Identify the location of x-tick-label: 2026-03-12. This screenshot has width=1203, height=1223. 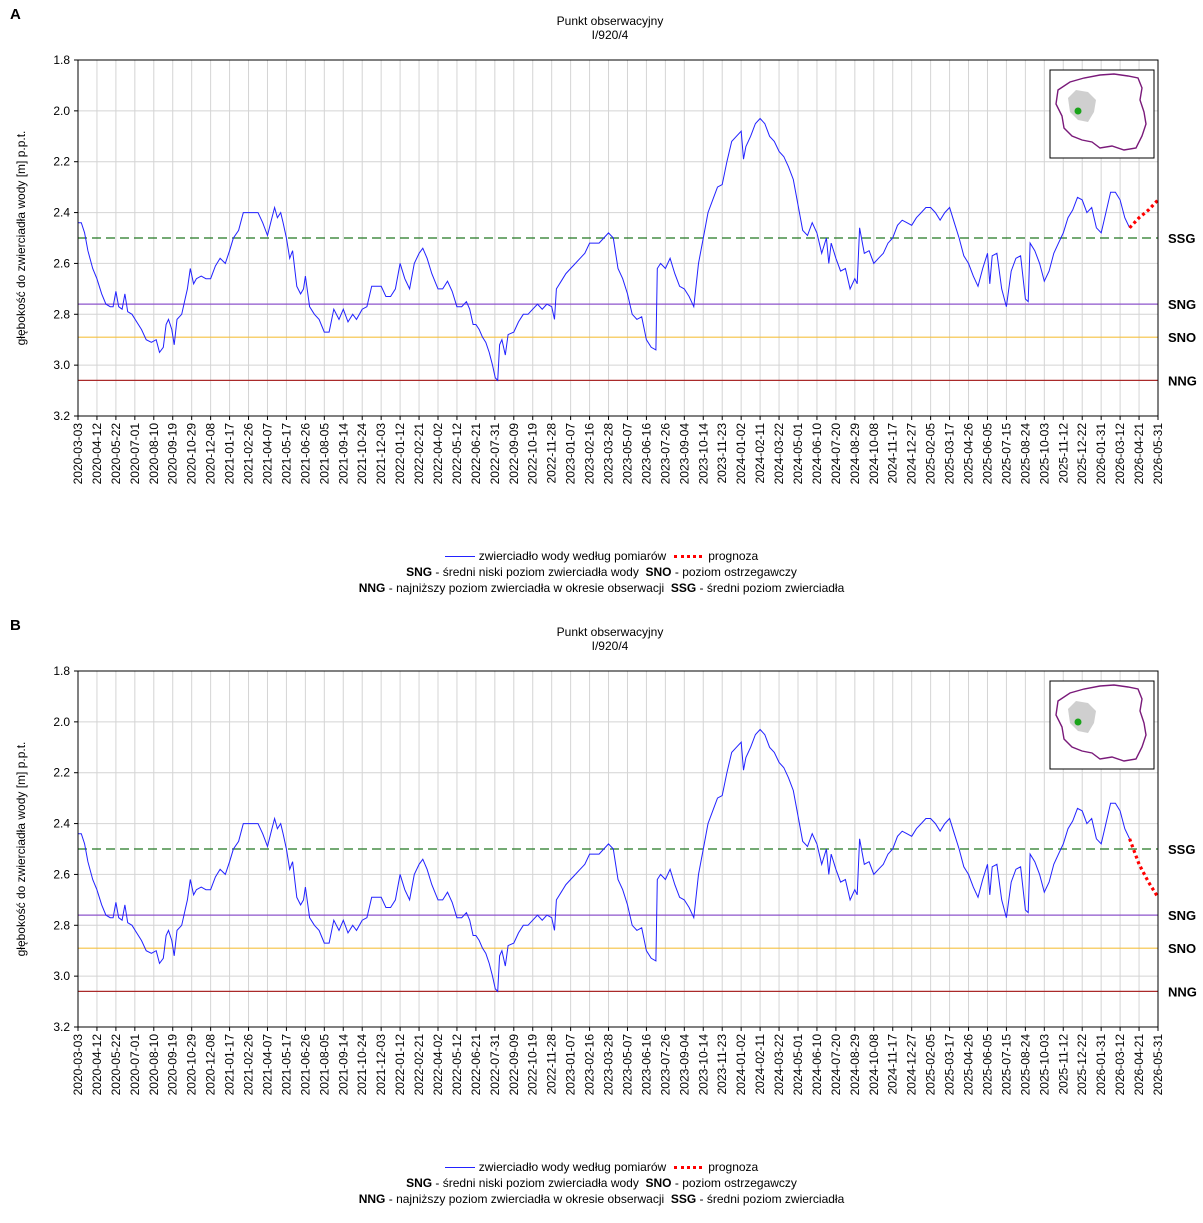
(1120, 454).